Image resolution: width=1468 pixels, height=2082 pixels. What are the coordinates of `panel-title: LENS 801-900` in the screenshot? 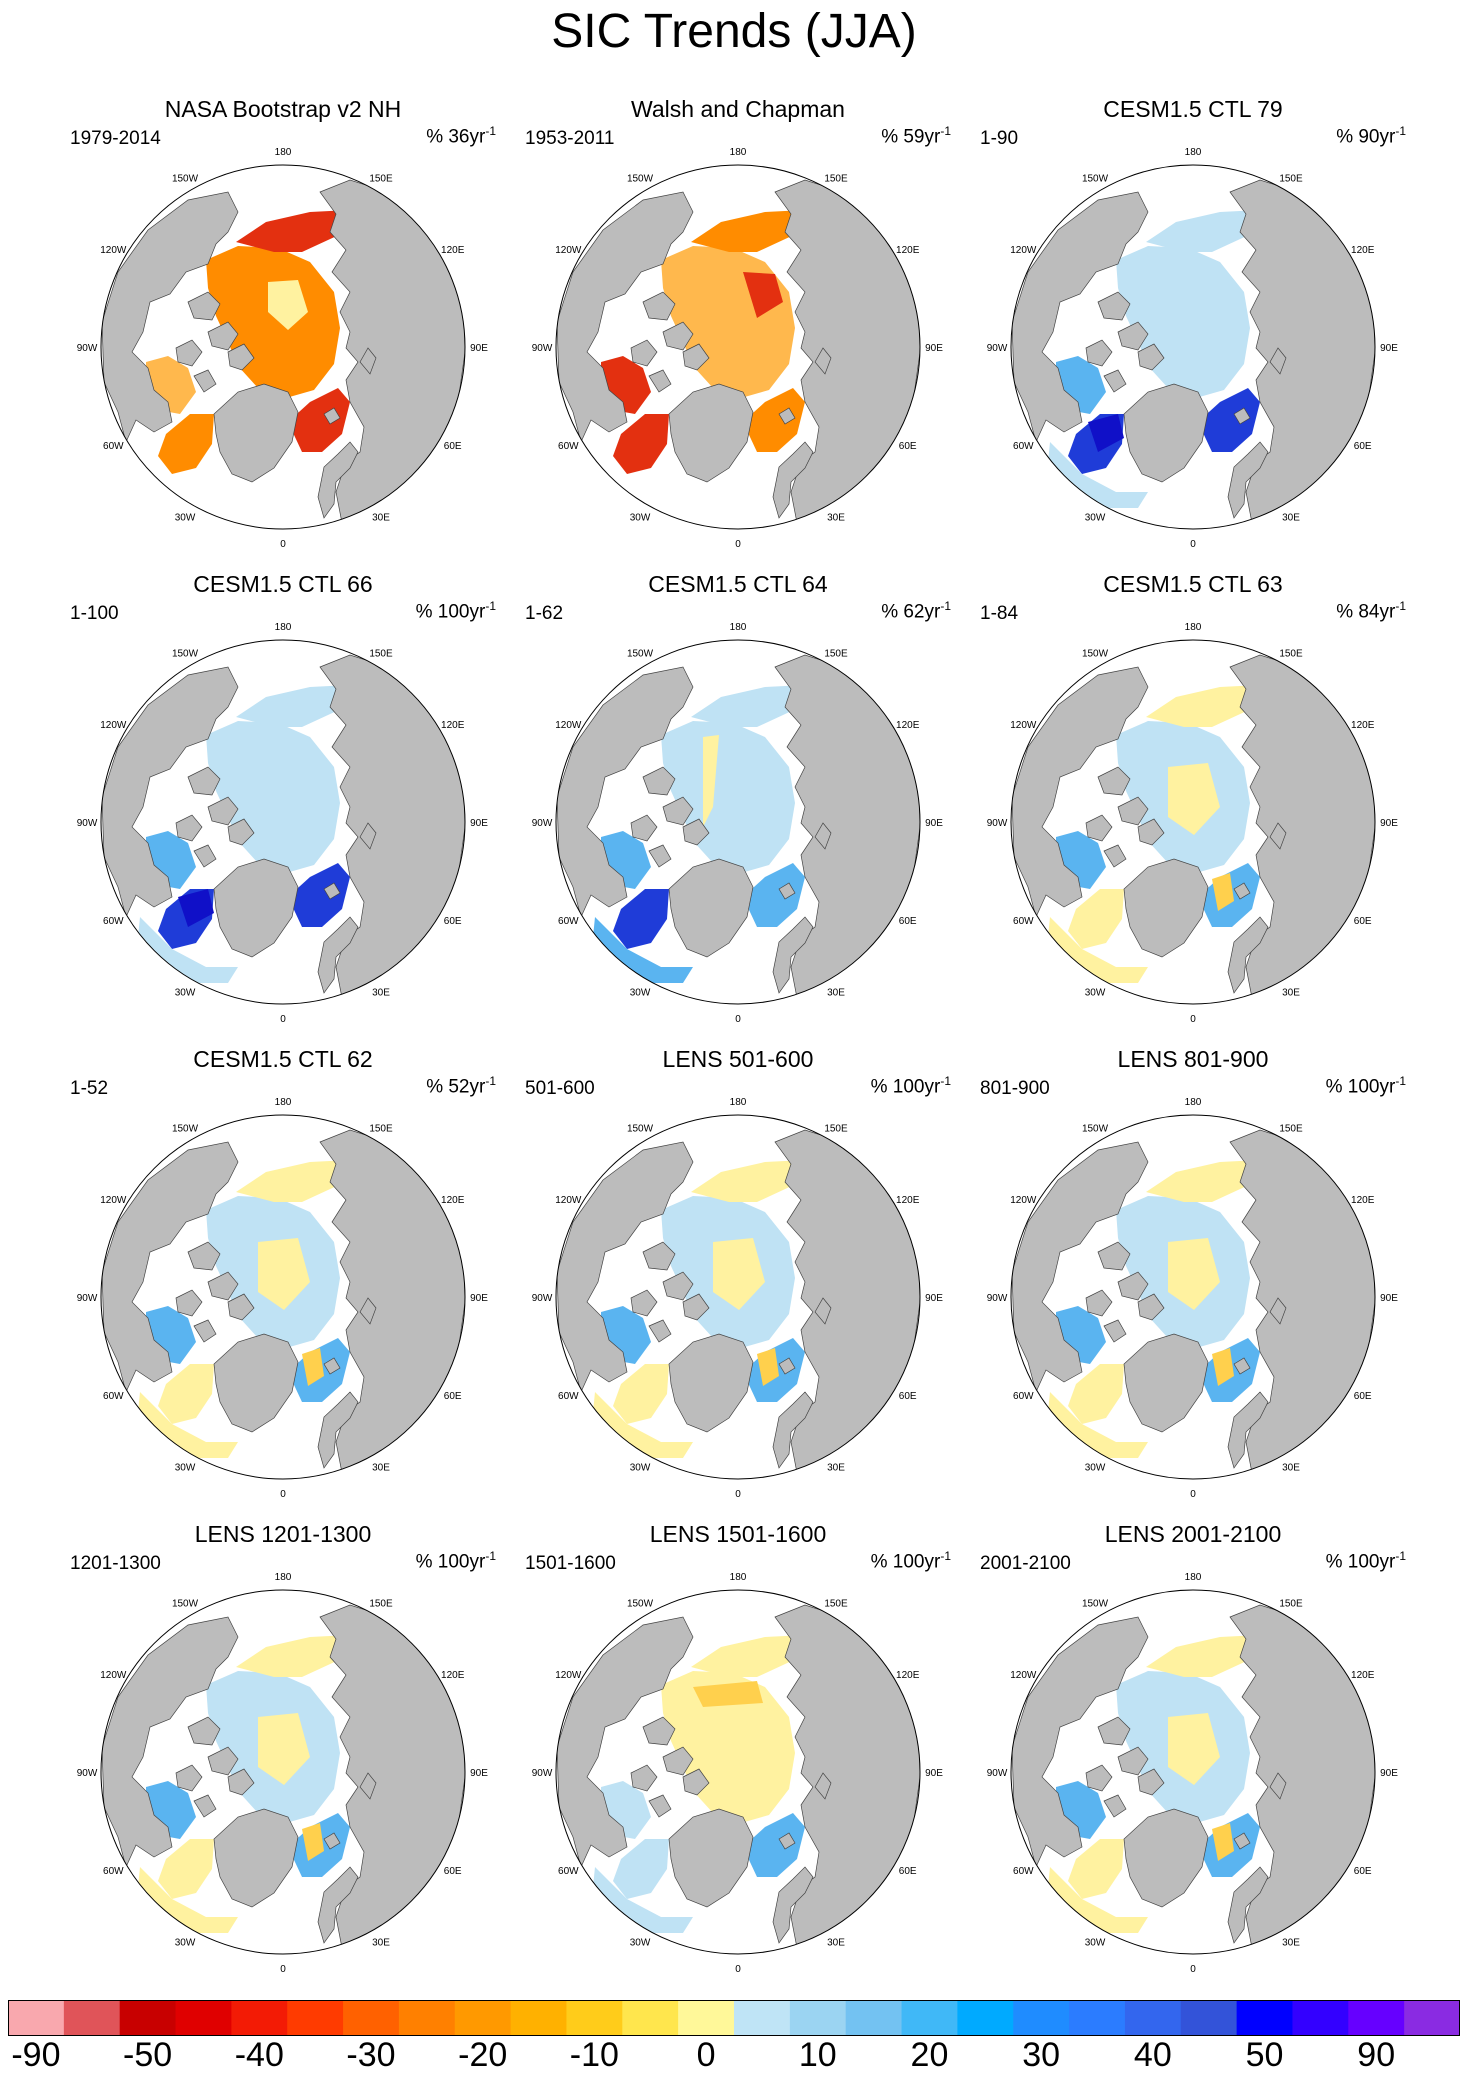 It's located at (1193, 1059).